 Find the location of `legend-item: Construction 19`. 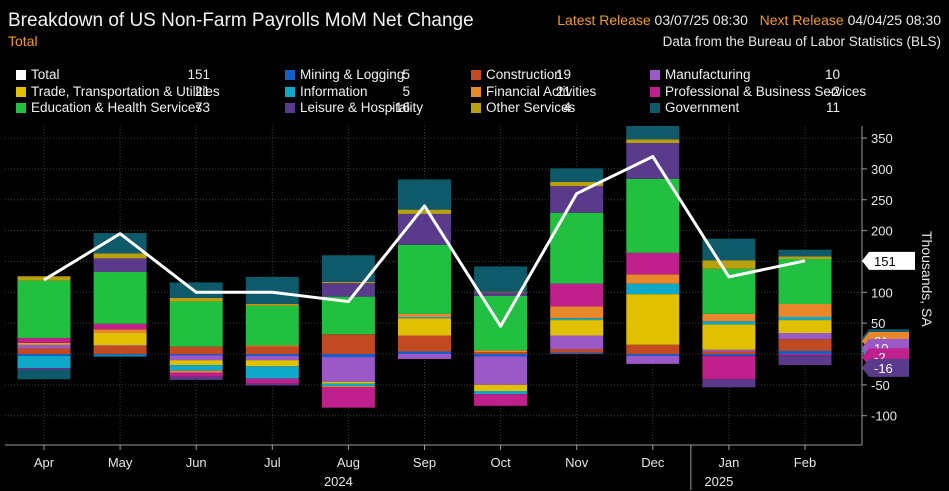

legend-item: Construction 19 is located at coordinates (546, 75).